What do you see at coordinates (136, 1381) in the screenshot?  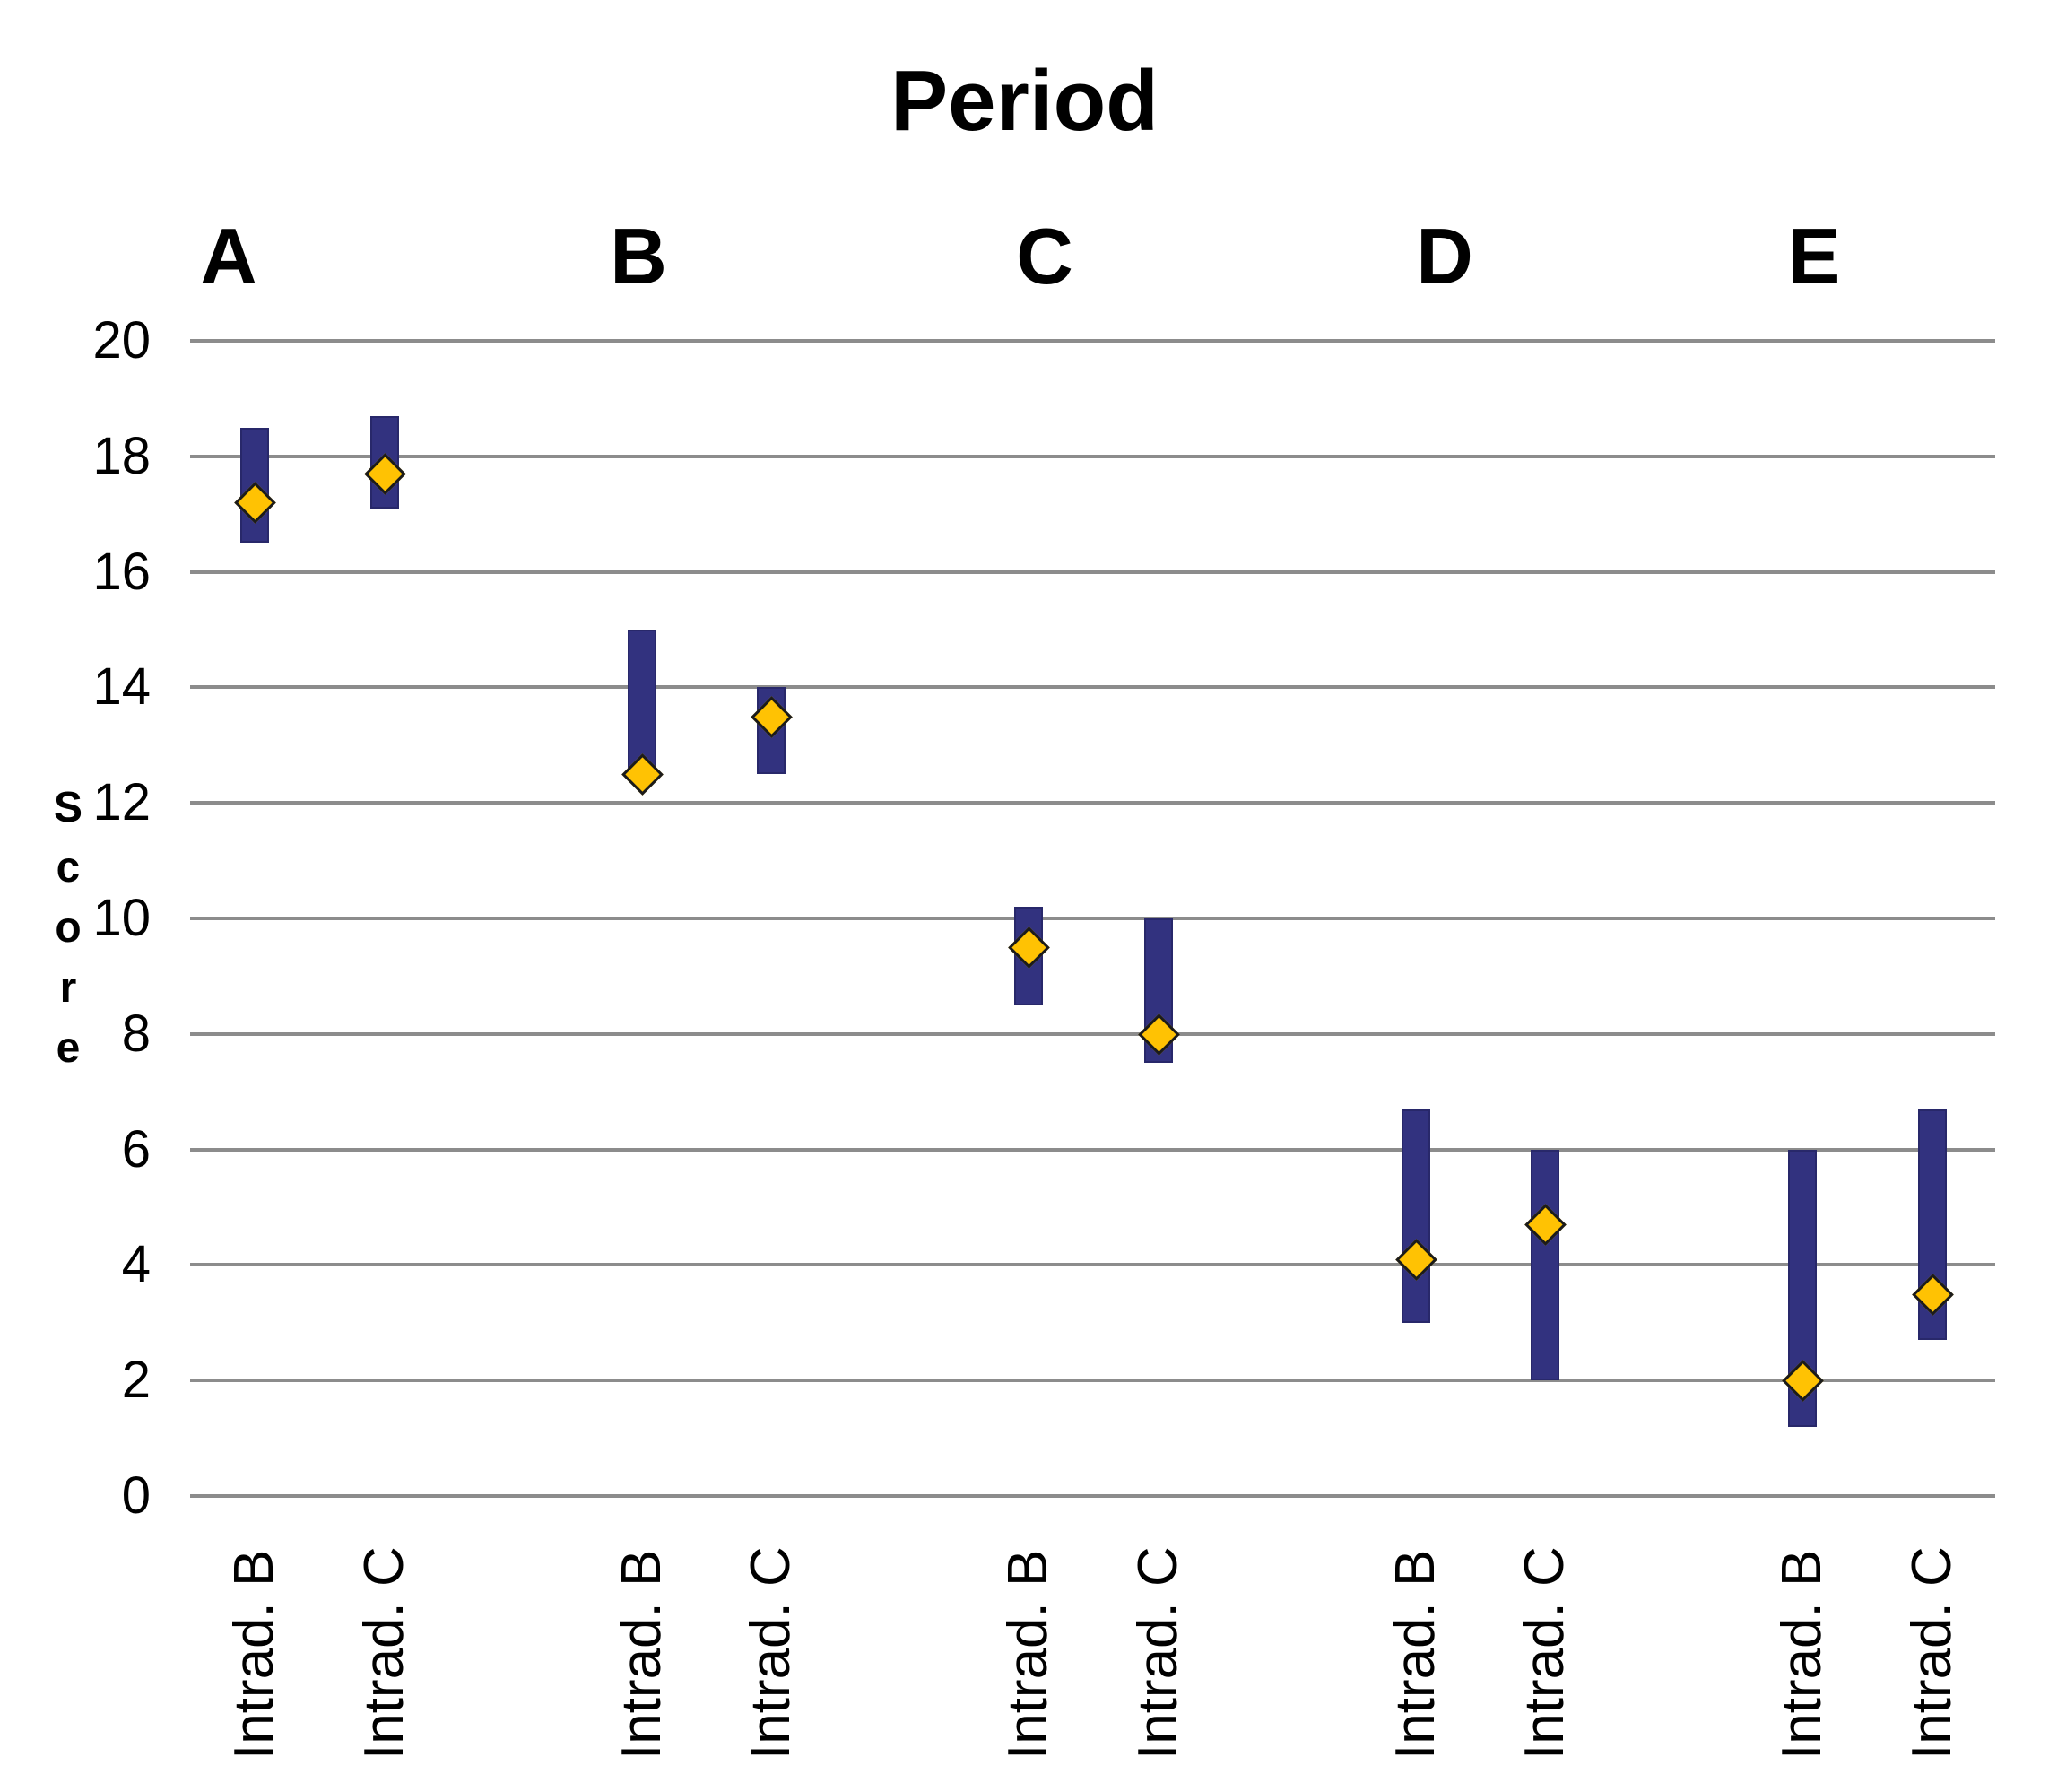 I see `y-tick-label: 2` at bounding box center [136, 1381].